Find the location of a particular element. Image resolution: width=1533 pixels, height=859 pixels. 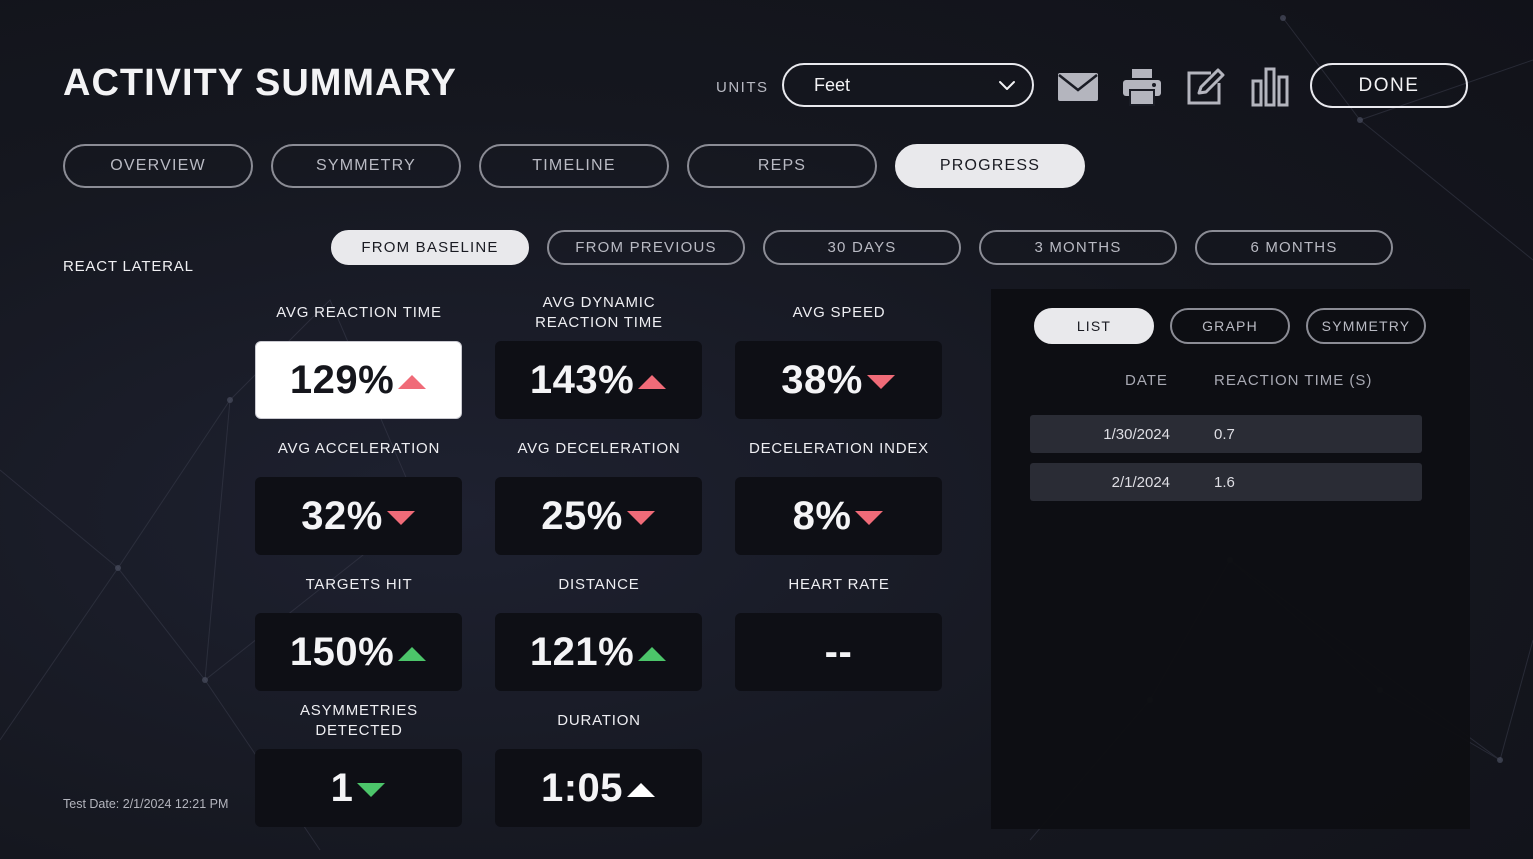

drill-name-label: REACT LATERAL is located at coordinates (128, 266).